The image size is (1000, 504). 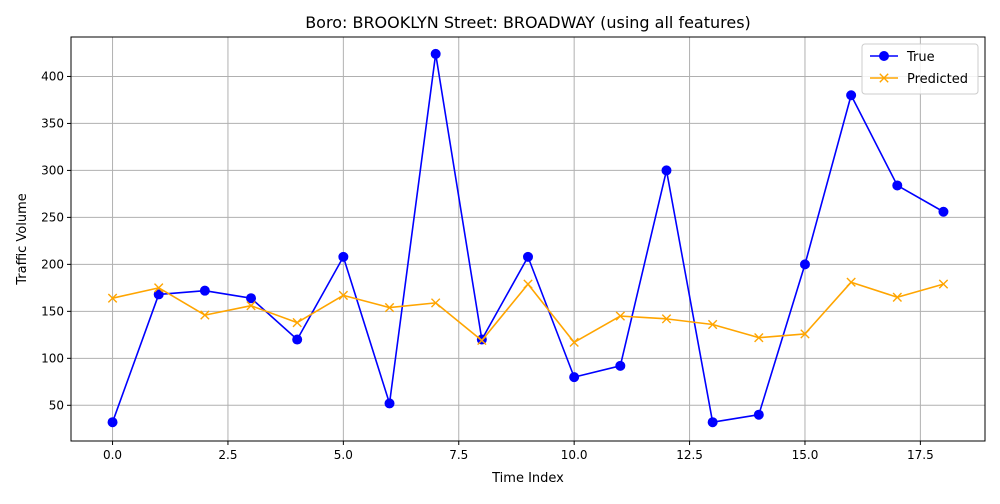 I want to click on x-tick-label: 5.0, so click(x=343, y=455).